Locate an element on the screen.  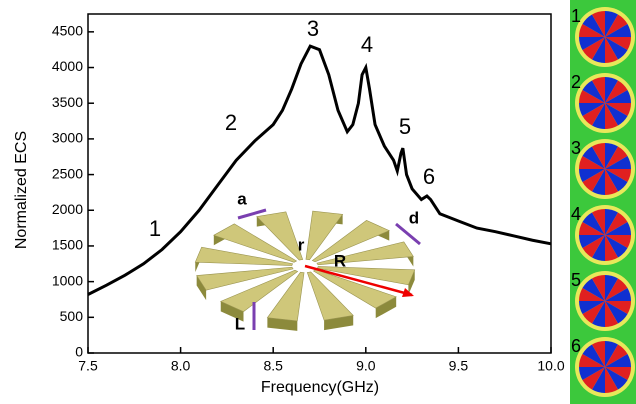
x-tick-label: 8.5 is located at coordinates (273, 366).